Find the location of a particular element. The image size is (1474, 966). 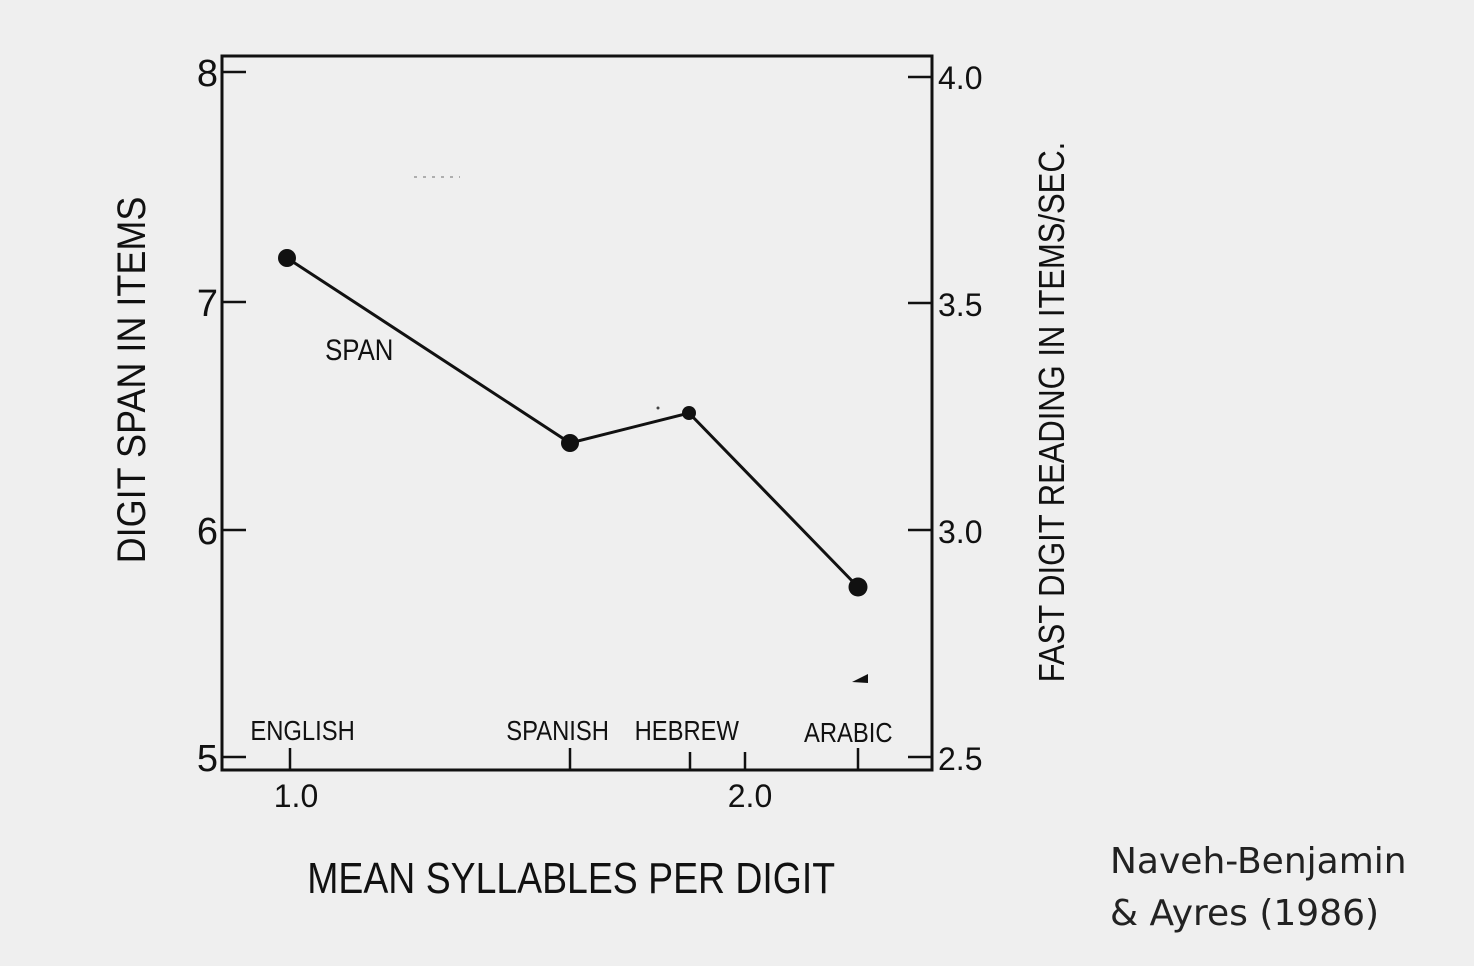

left-y-ticks is located at coordinates (234, 414).